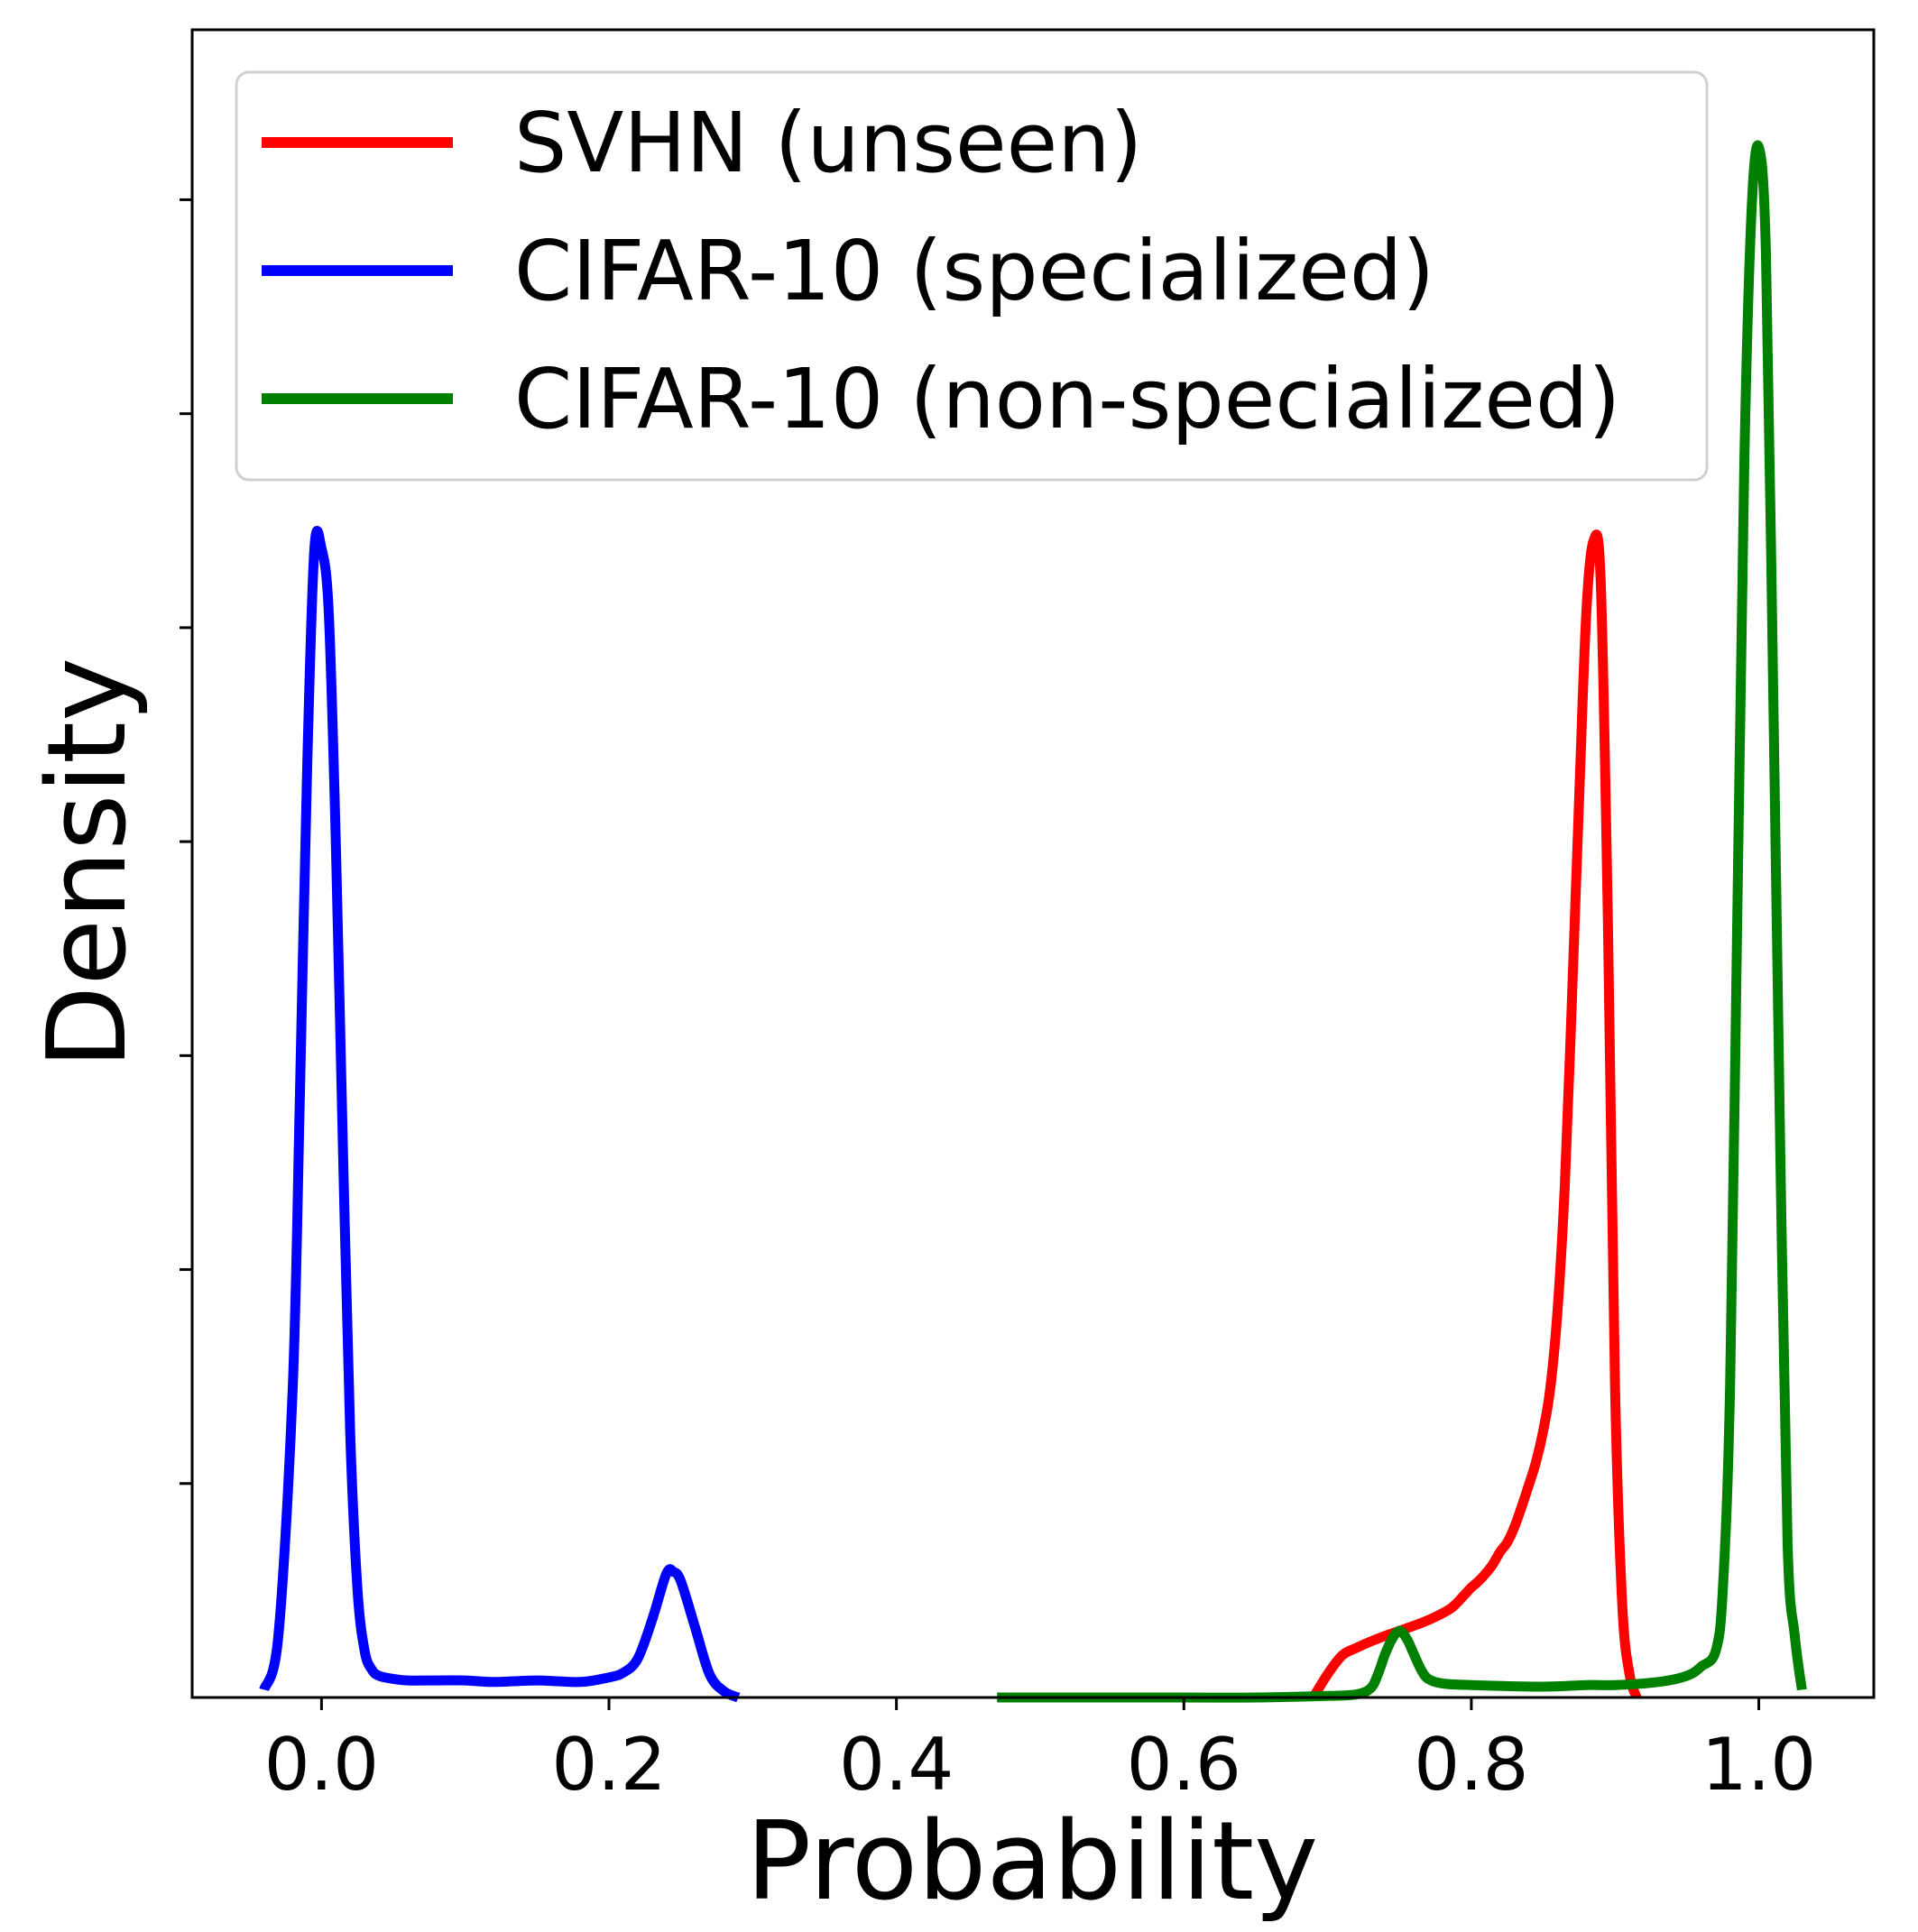 The height and width of the screenshot is (1932, 1918). Describe the element at coordinates (88, 864) in the screenshot. I see `y-axis-label: Density` at that location.